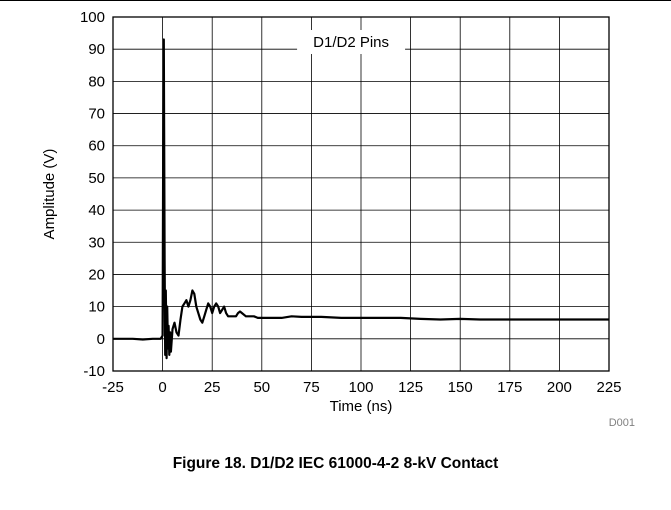  Describe the element at coordinates (212, 387) in the screenshot. I see `x-tick-label: 25` at that location.